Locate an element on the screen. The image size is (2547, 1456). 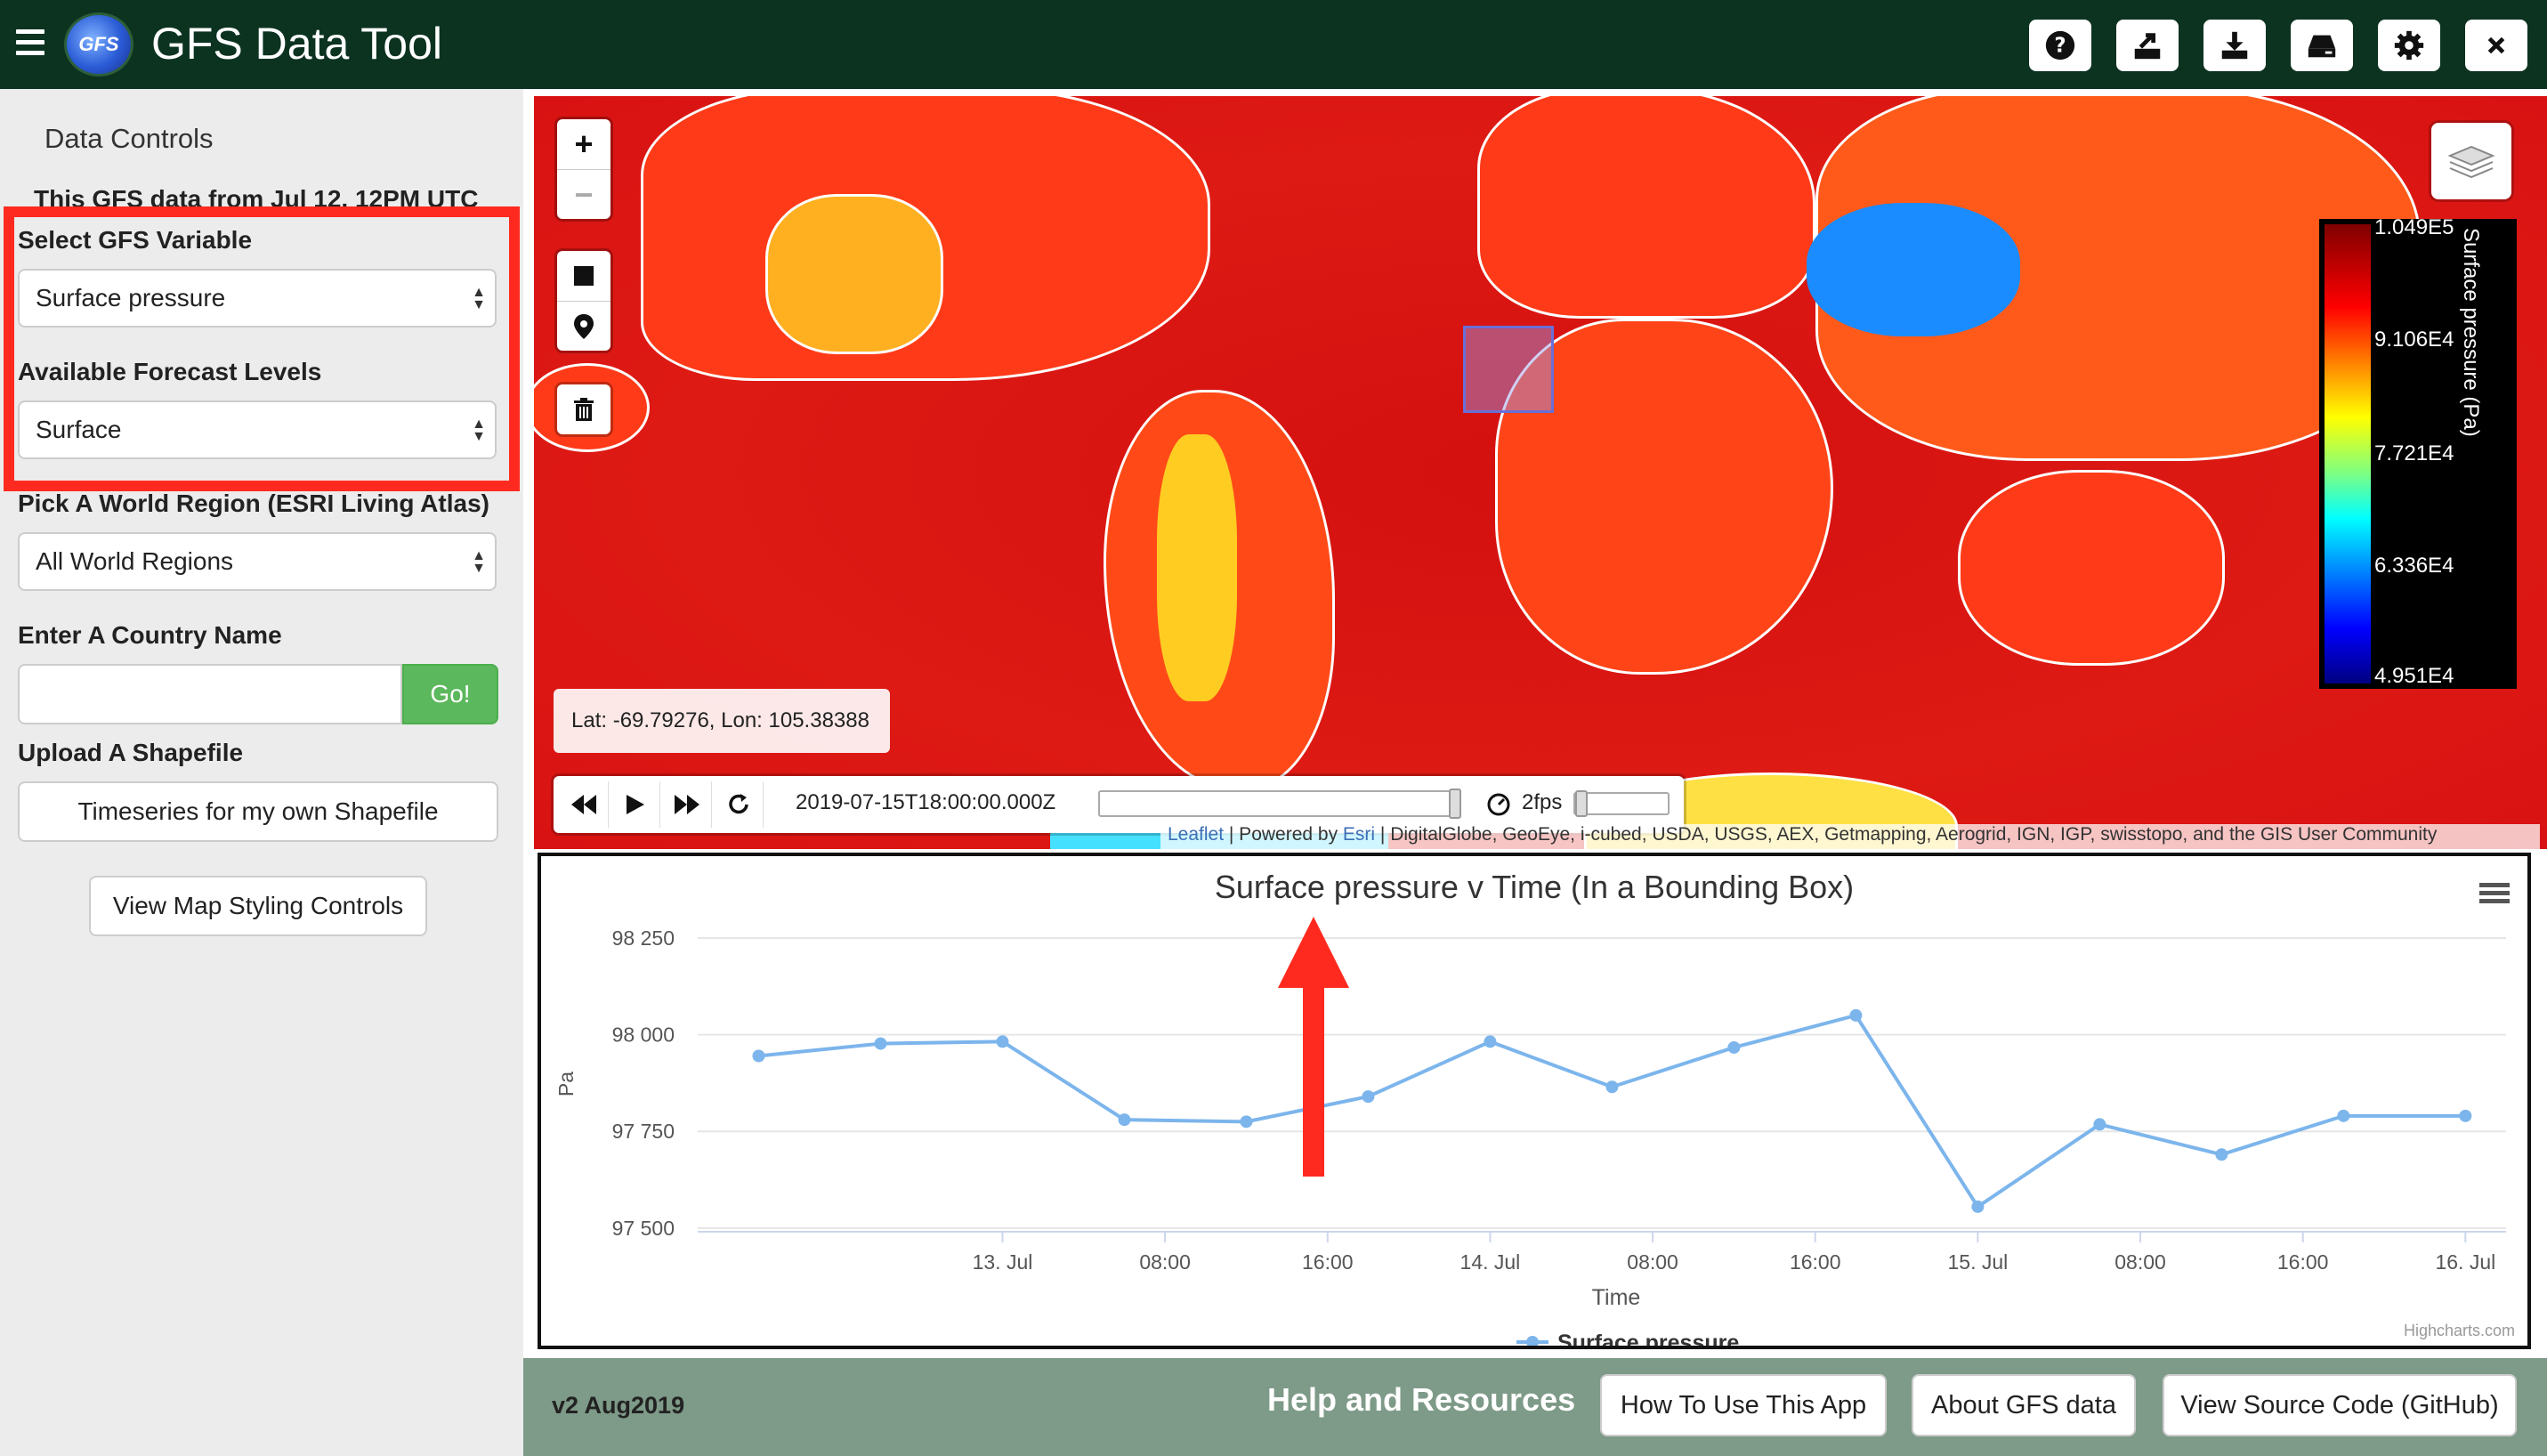
gear-icon is located at coordinates (2409, 45).